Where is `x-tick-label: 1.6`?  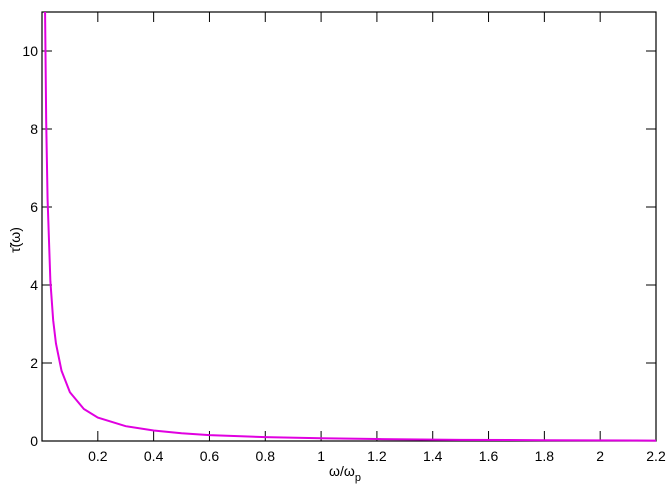 x-tick-label: 1.6 is located at coordinates (489, 456).